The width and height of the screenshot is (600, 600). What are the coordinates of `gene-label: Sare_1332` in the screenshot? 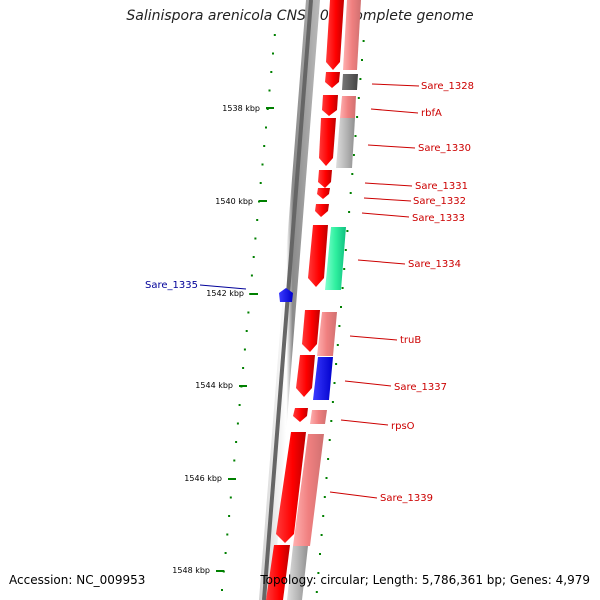 It's located at (439, 201).